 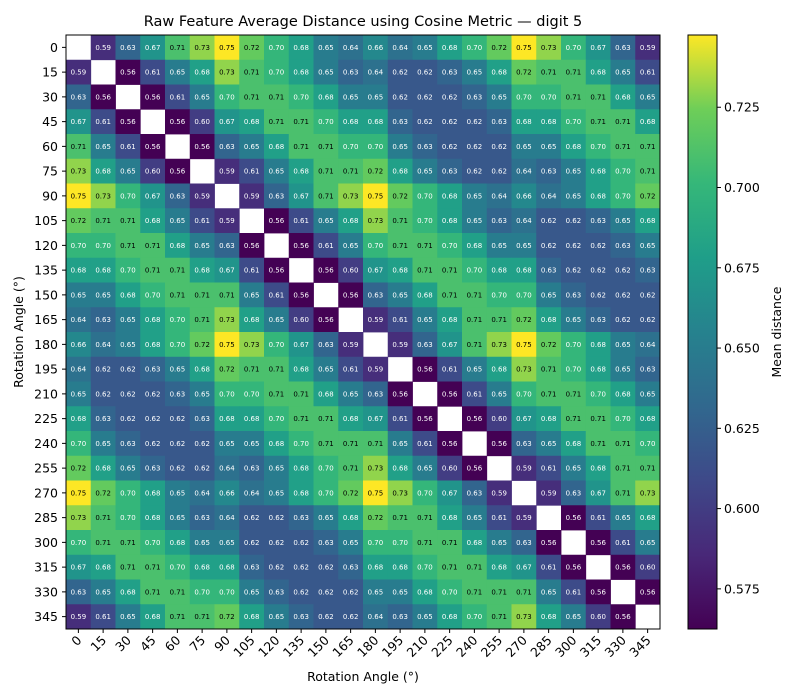 What do you see at coordinates (742, 508) in the screenshot?
I see `colorbar-tick-label: 0.600` at bounding box center [742, 508].